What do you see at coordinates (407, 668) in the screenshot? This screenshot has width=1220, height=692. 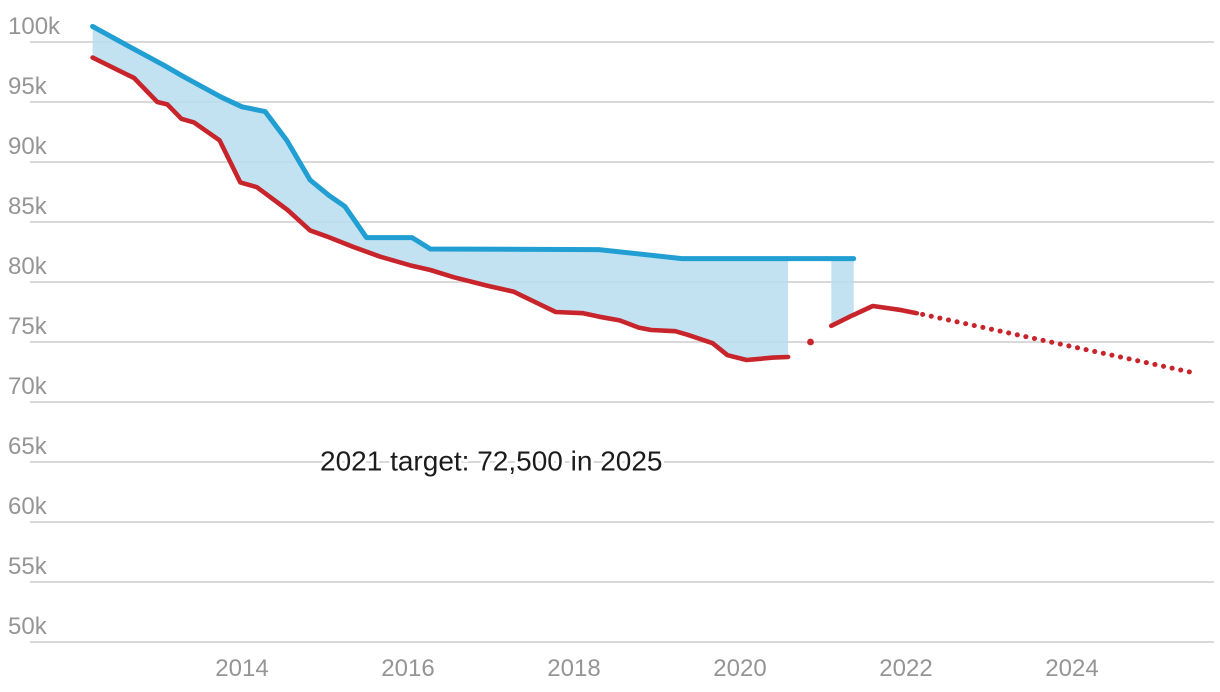 I see `x-axis-label: 2016` at bounding box center [407, 668].